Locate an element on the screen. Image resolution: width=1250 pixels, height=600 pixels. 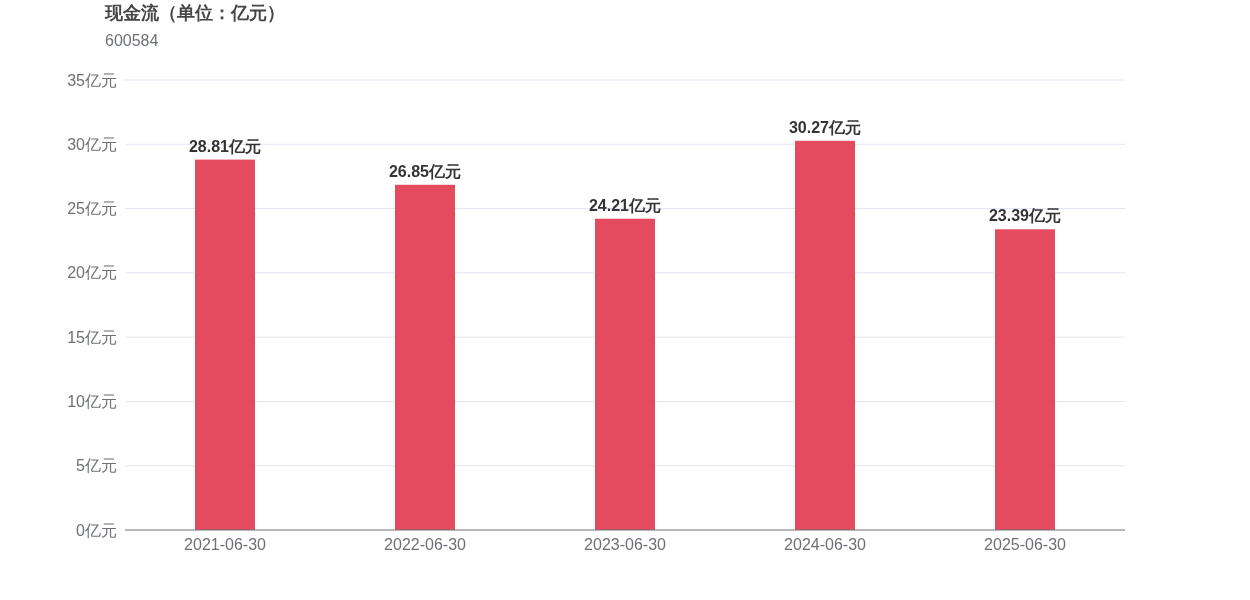
y-tick-label: 25亿元 is located at coordinates (92, 209).